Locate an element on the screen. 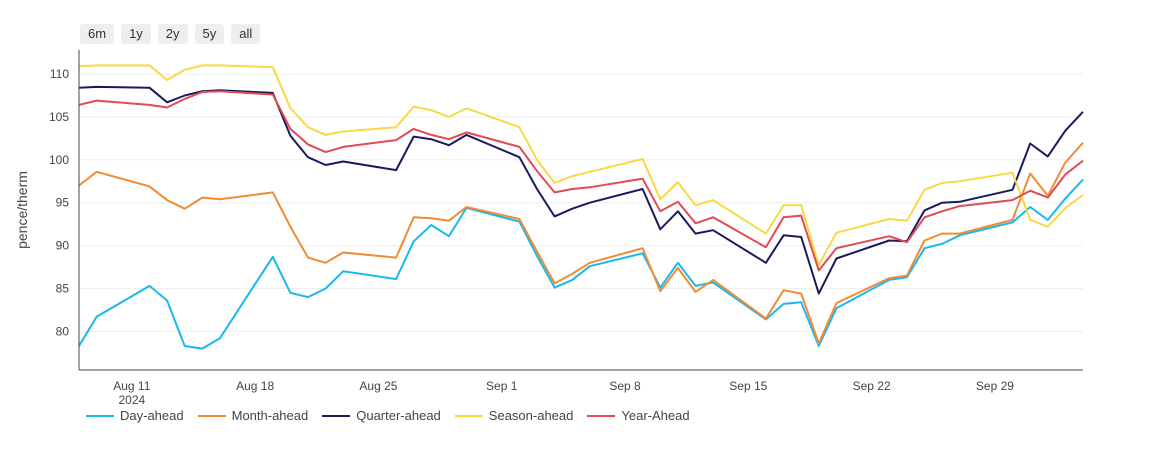 Image resolution: width=1163 pixels, height=450 pixels. legend-label: Quarter-ahead is located at coordinates (398, 415).